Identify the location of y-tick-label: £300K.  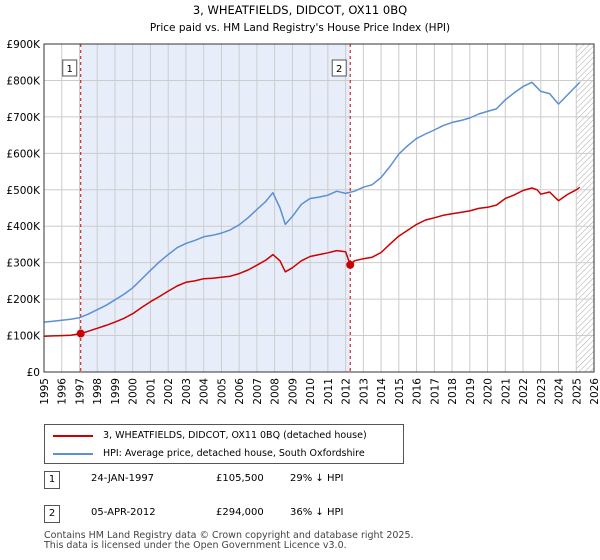
(23, 264).